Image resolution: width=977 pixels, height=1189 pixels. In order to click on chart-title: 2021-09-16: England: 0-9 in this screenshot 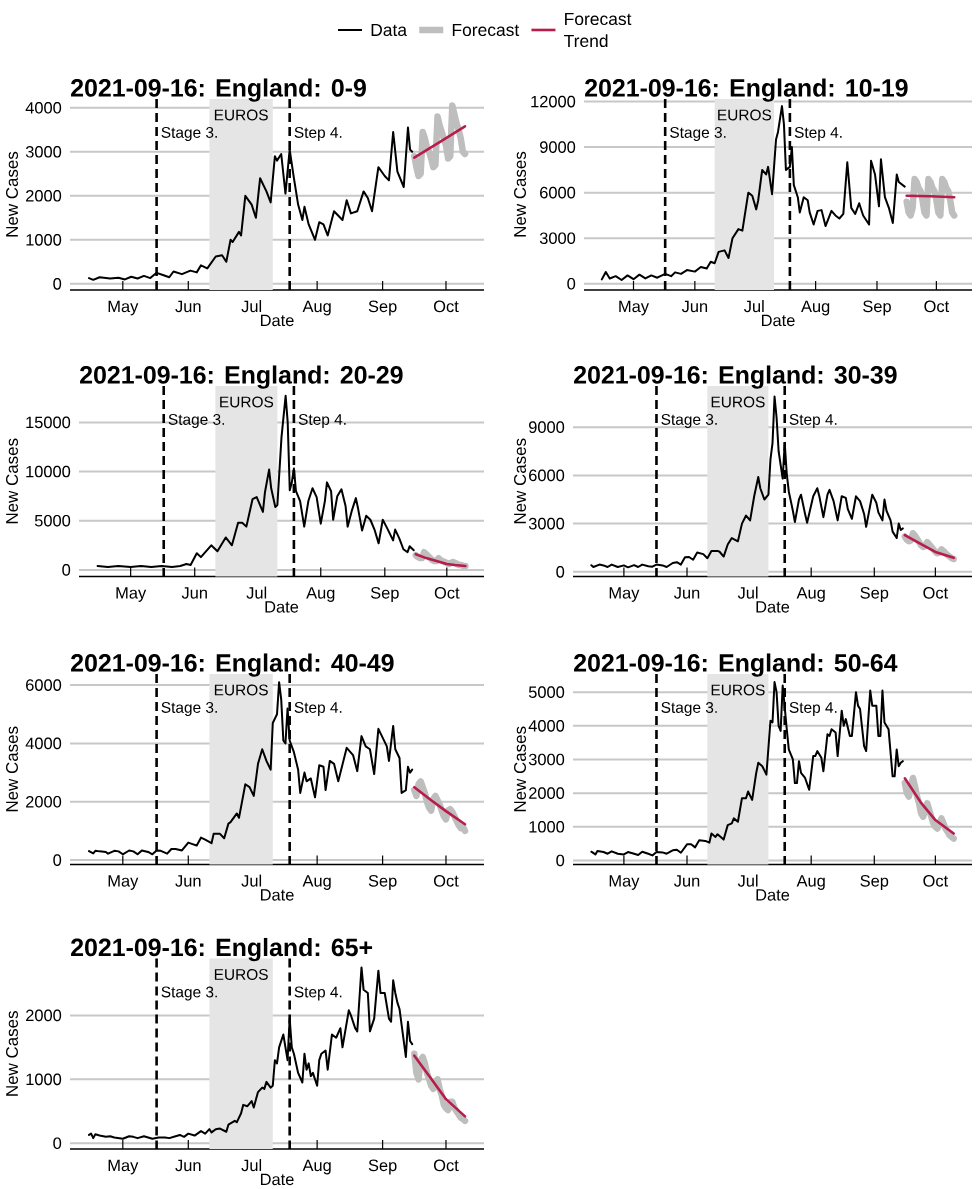, I will do `click(218, 90)`.